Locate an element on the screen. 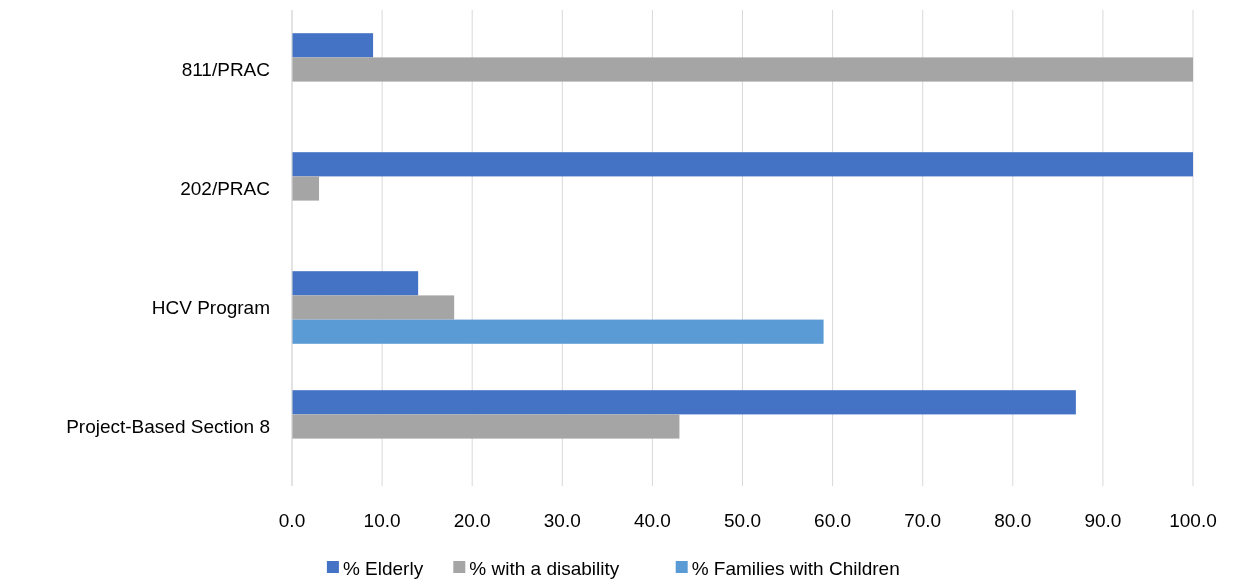  legend-label: % Families with Children is located at coordinates (795, 568).